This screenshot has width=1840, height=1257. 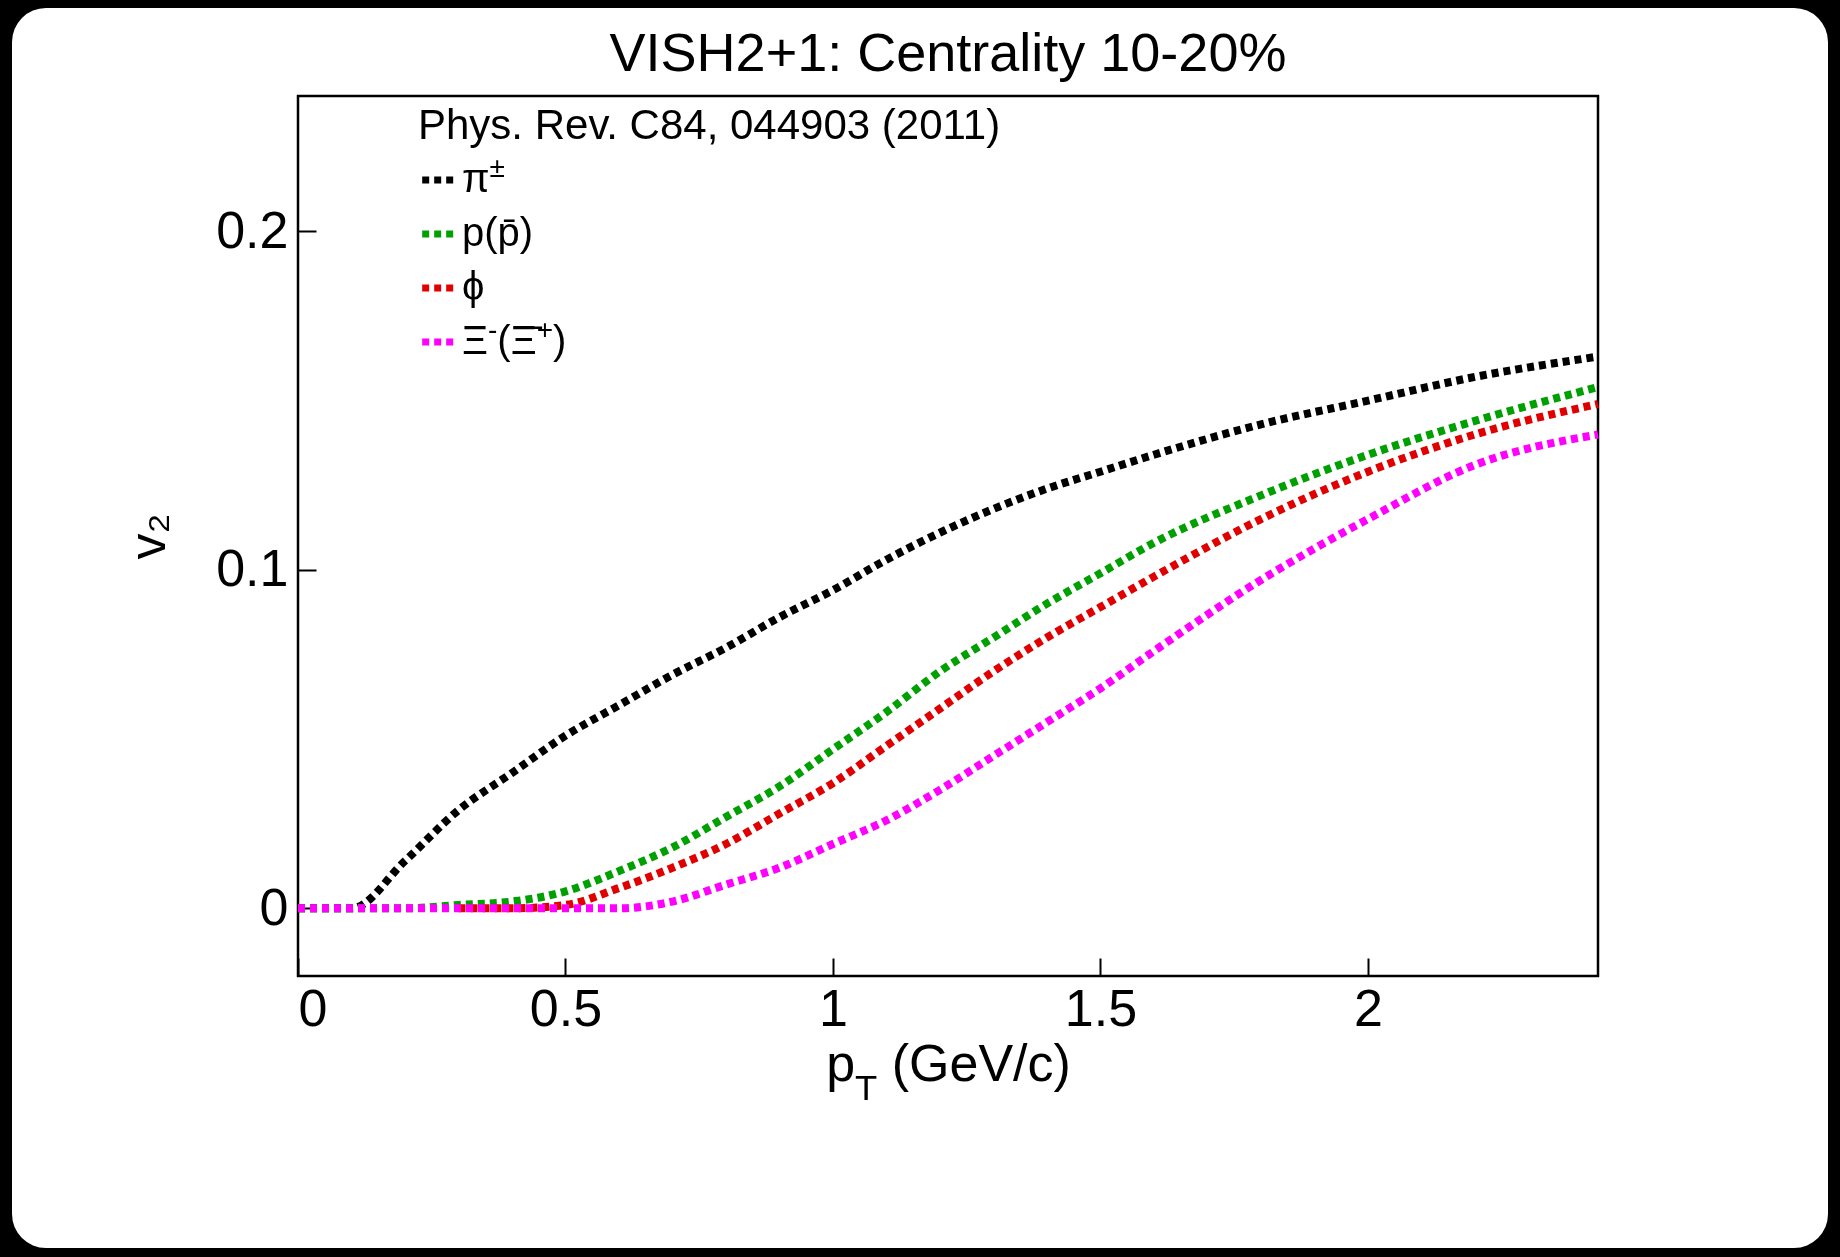 I want to click on legend-label: ϕ, so click(x=473, y=286).